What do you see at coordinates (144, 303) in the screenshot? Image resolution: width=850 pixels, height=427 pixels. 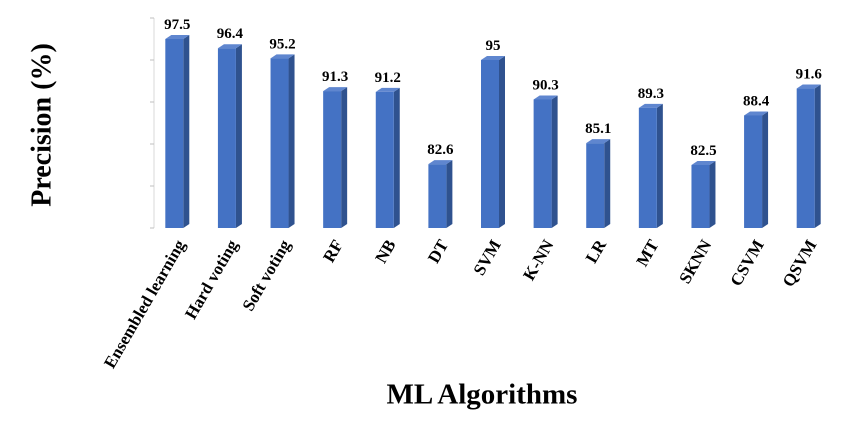 I see `x-tick-label: Ensembled learning` at bounding box center [144, 303].